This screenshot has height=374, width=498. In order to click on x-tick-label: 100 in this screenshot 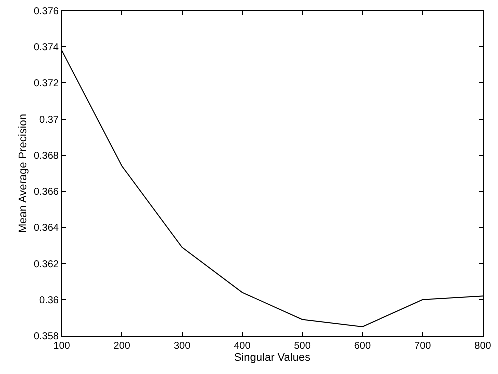, I will do `click(62, 346)`.